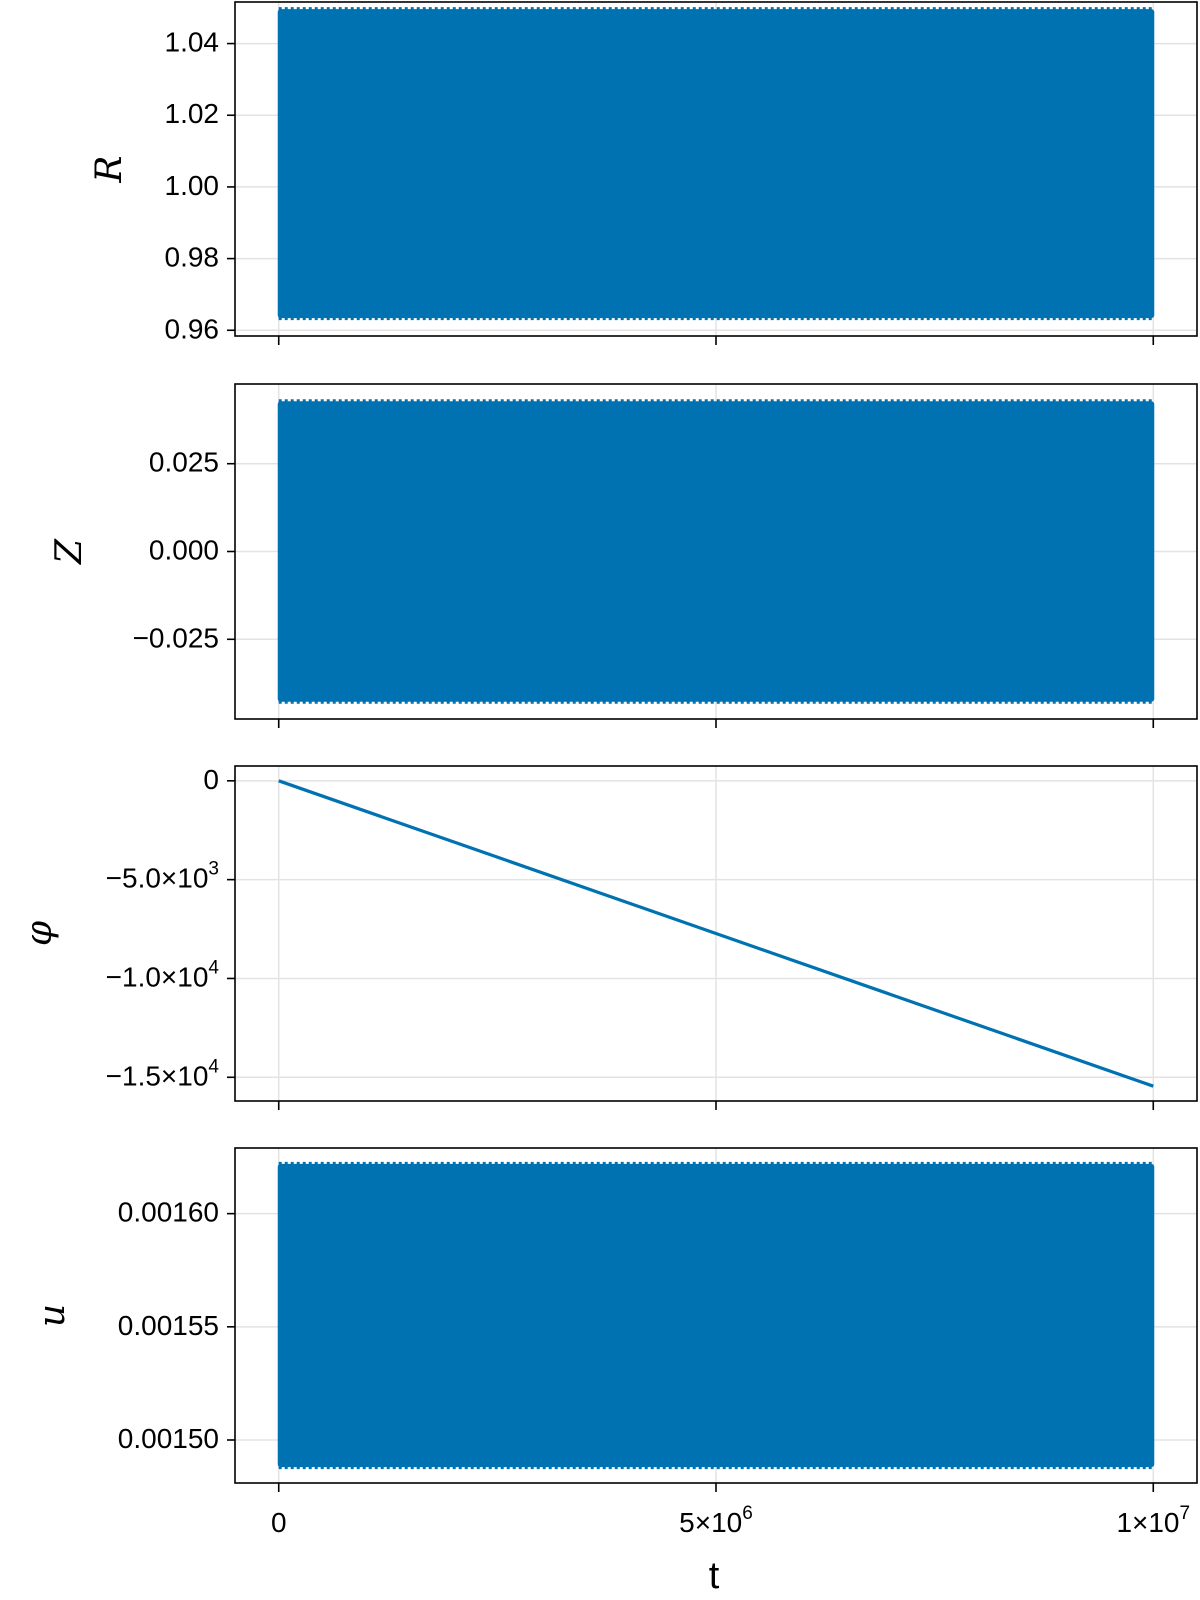 The height and width of the screenshot is (1600, 1200). I want to click on y-tick-label: −0.025, so click(176, 638).